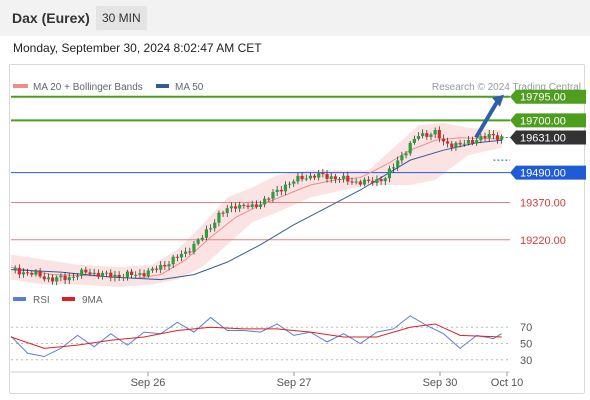 The width and height of the screenshot is (590, 400). I want to click on rsi-line, so click(256, 336).